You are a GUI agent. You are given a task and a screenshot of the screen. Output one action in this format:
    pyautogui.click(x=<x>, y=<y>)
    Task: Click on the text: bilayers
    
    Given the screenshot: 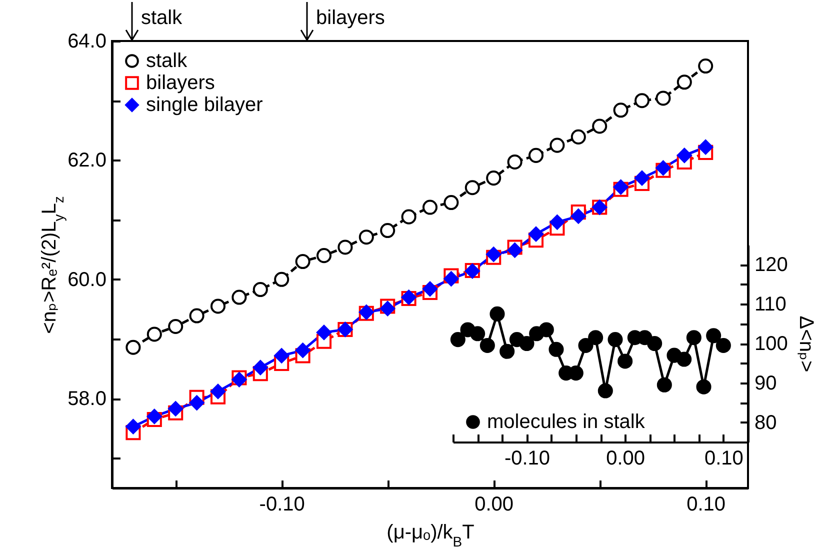 What is the action you would take?
    pyautogui.click(x=350, y=18)
    